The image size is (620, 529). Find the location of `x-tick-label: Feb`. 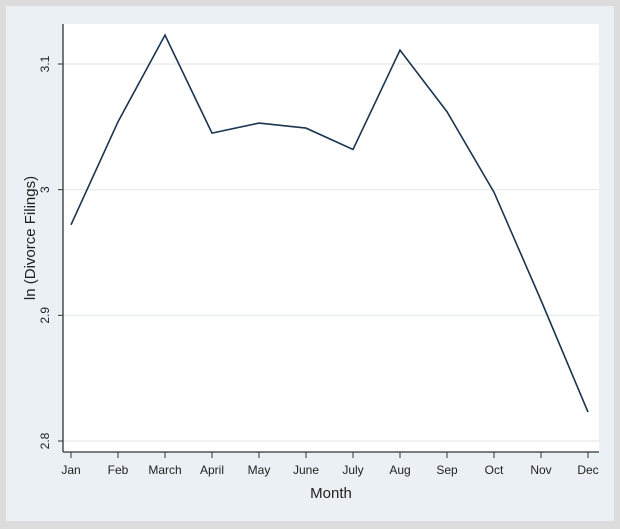

x-tick-label: Feb is located at coordinates (118, 470).